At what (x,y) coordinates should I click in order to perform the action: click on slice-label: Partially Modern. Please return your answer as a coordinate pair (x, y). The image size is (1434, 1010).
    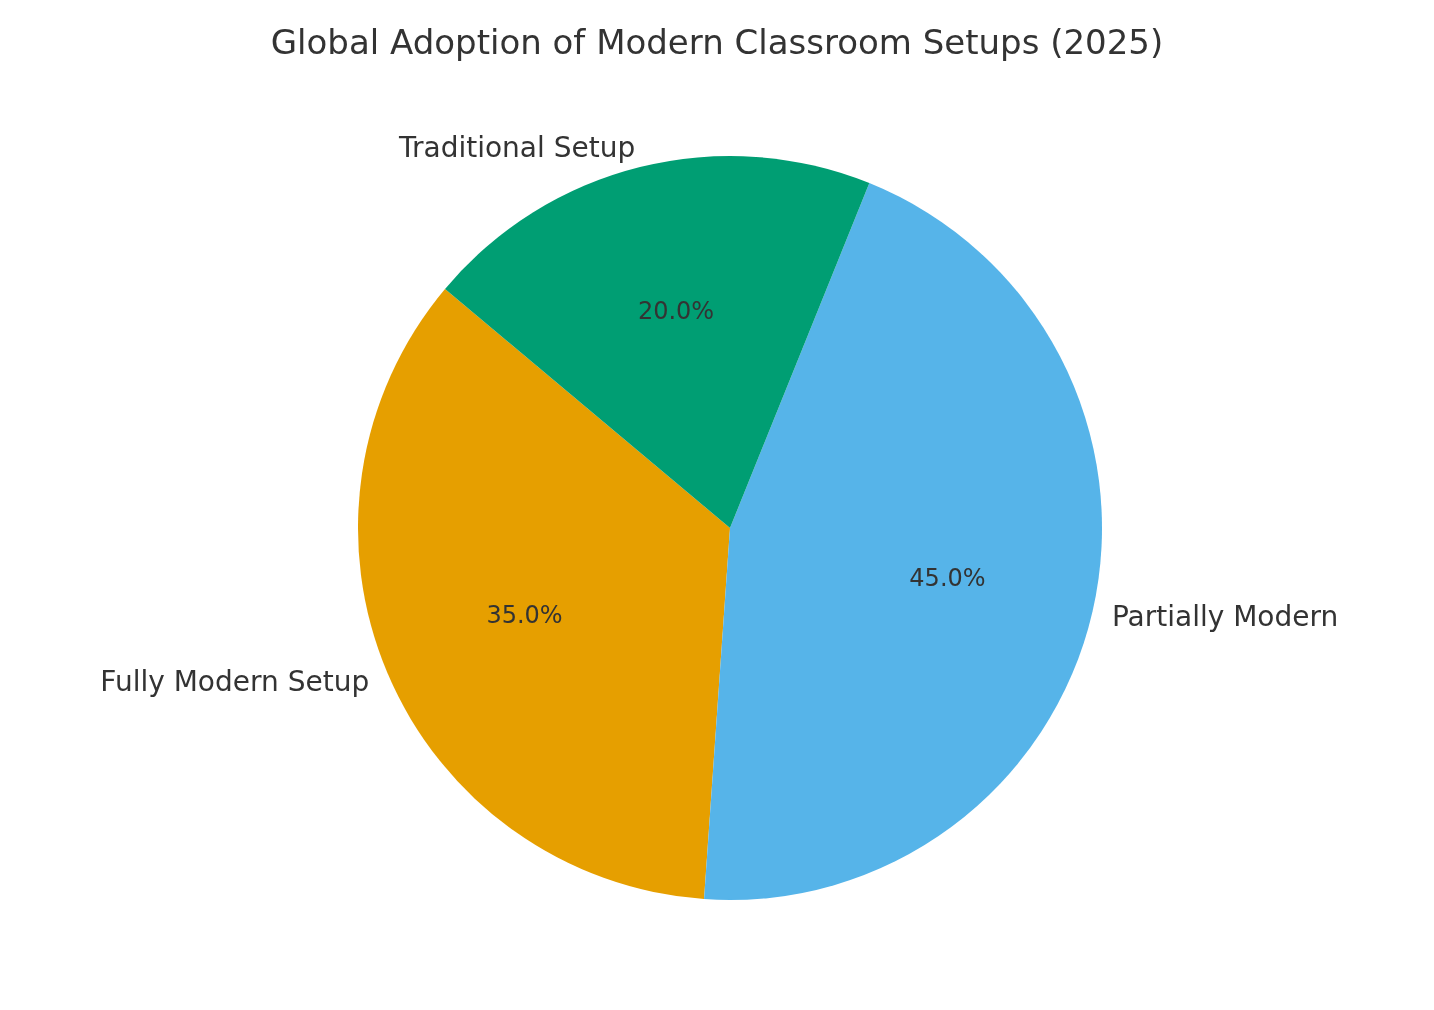
    Looking at the image, I should click on (1225, 616).